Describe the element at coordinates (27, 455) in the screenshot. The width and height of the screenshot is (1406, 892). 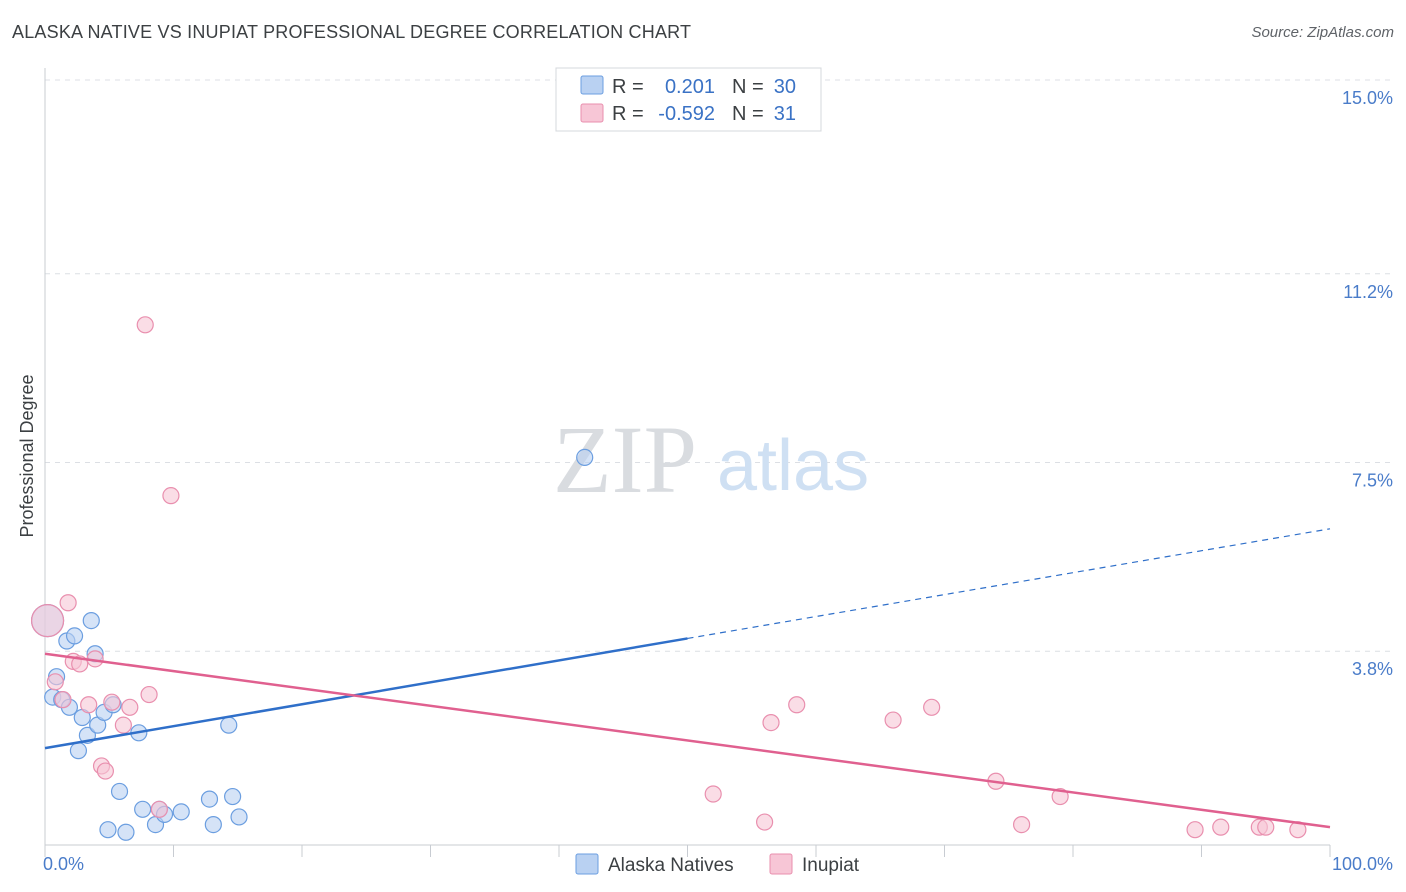
I see `y-axis-label: Professional Degree` at that location.